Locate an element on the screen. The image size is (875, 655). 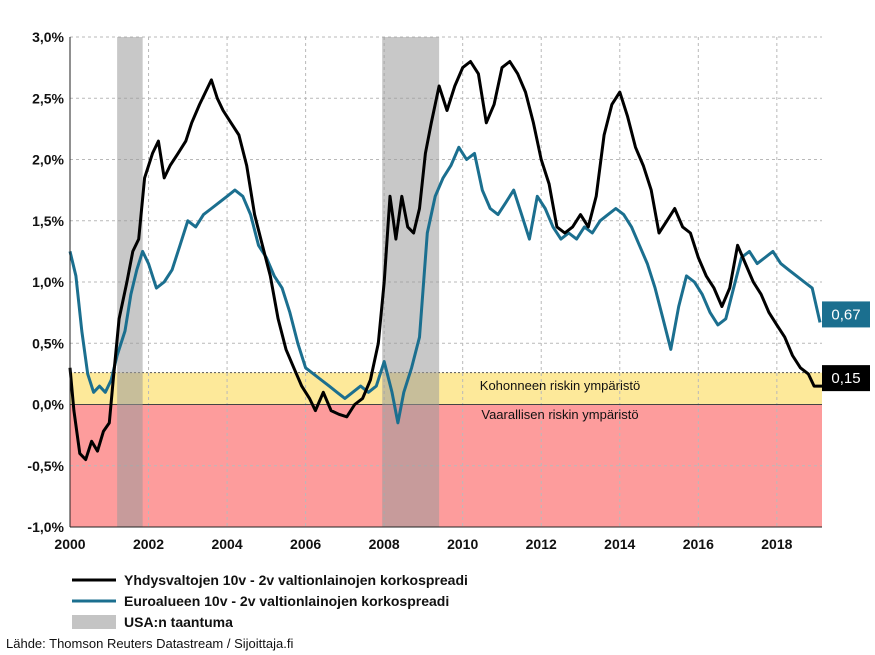
x-tick-label: 2018 is located at coordinates (776, 544).